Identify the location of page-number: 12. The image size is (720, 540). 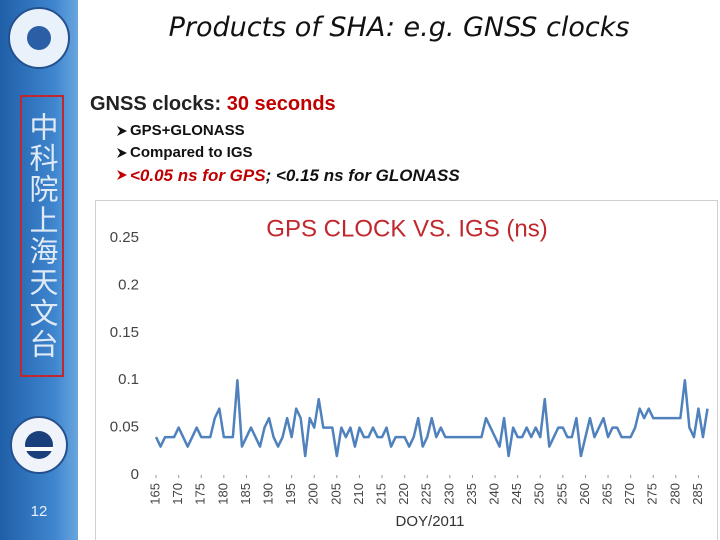
(39, 511).